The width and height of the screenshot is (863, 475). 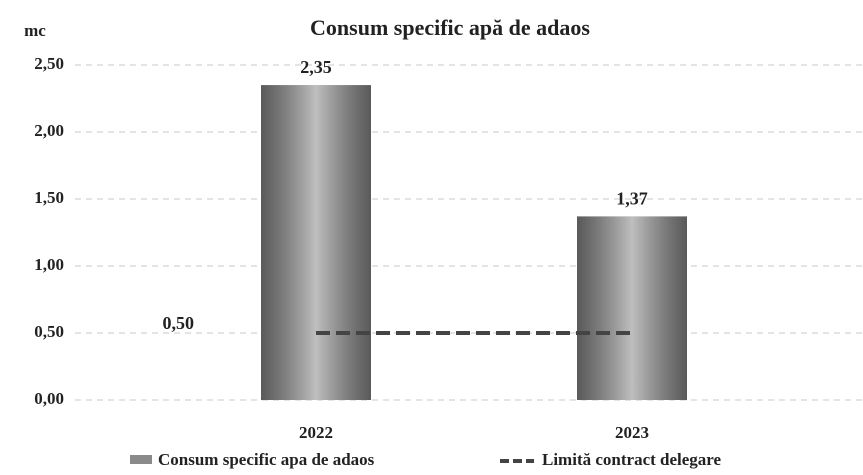 I want to click on x-tick-label: 2022, so click(x=316, y=432).